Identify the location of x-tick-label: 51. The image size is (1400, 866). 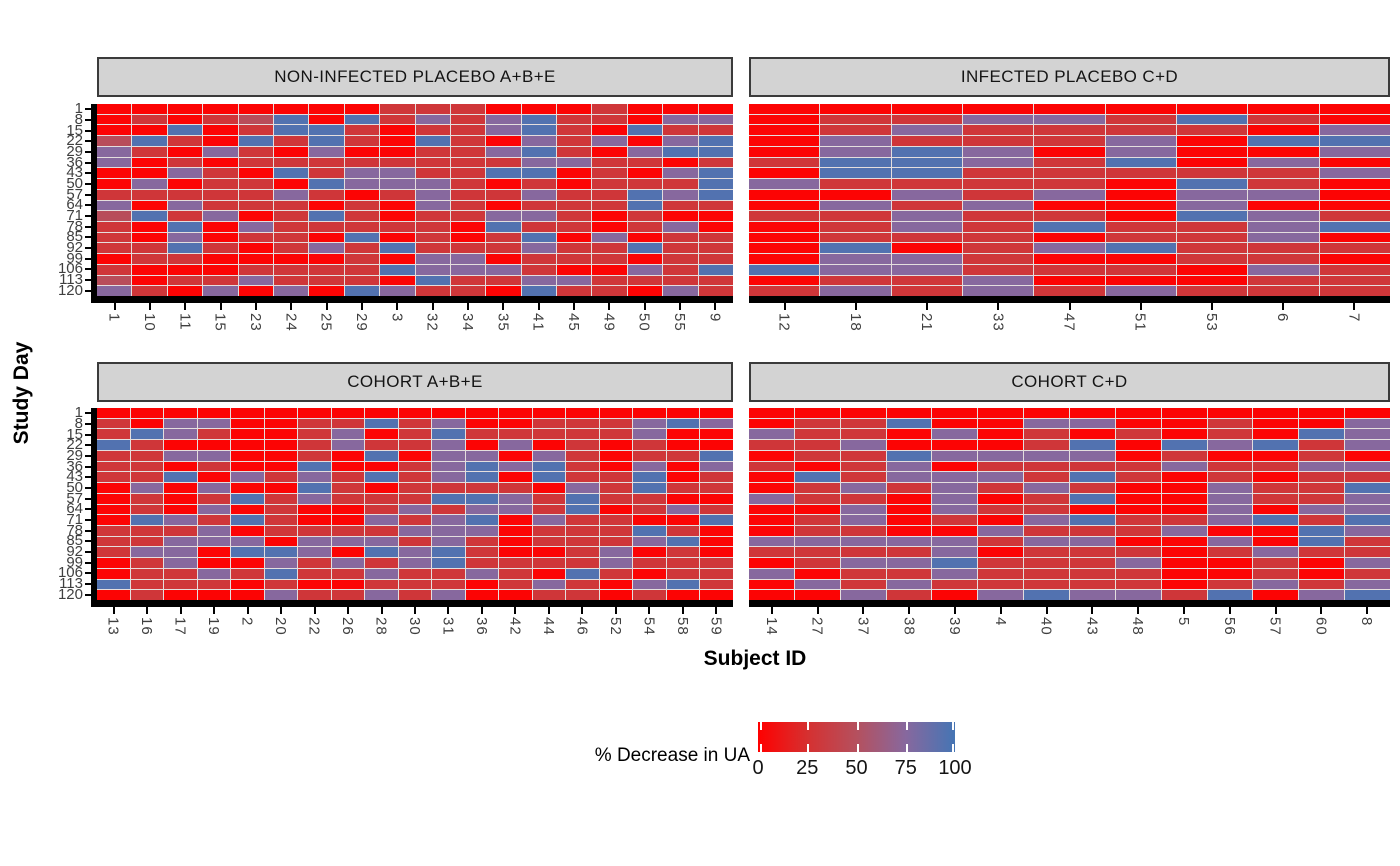
(1140, 322).